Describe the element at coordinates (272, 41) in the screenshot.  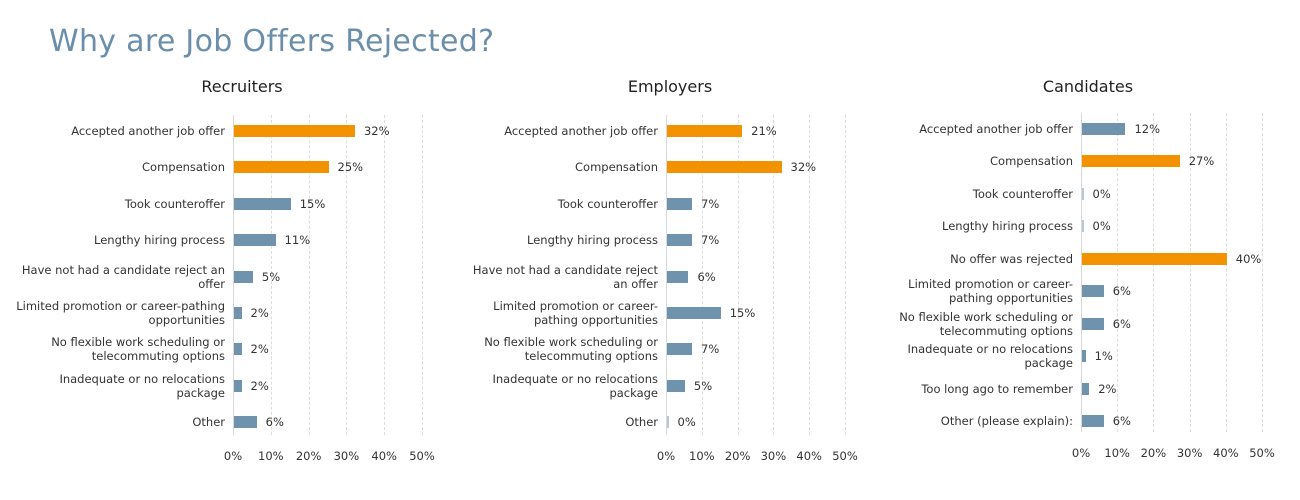
I see `page-title: Why are Job Offers Rejected?` at that location.